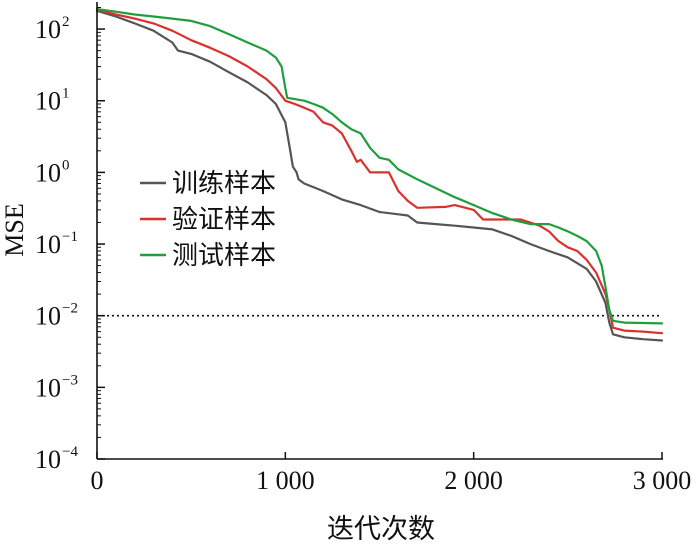 The image size is (700, 552). I want to click on y-tick-exponent: −1, so click(70, 237).